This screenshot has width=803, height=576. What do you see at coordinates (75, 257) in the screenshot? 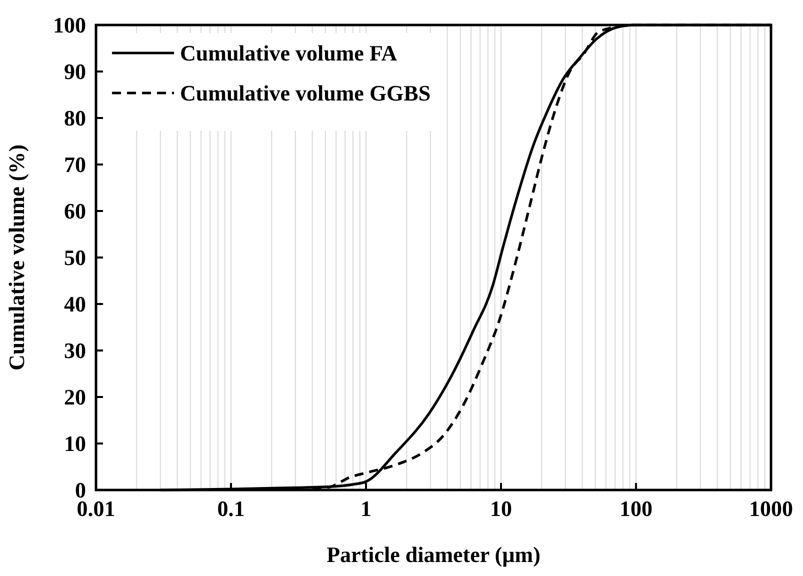
I see `y-tick-label: 50` at bounding box center [75, 257].